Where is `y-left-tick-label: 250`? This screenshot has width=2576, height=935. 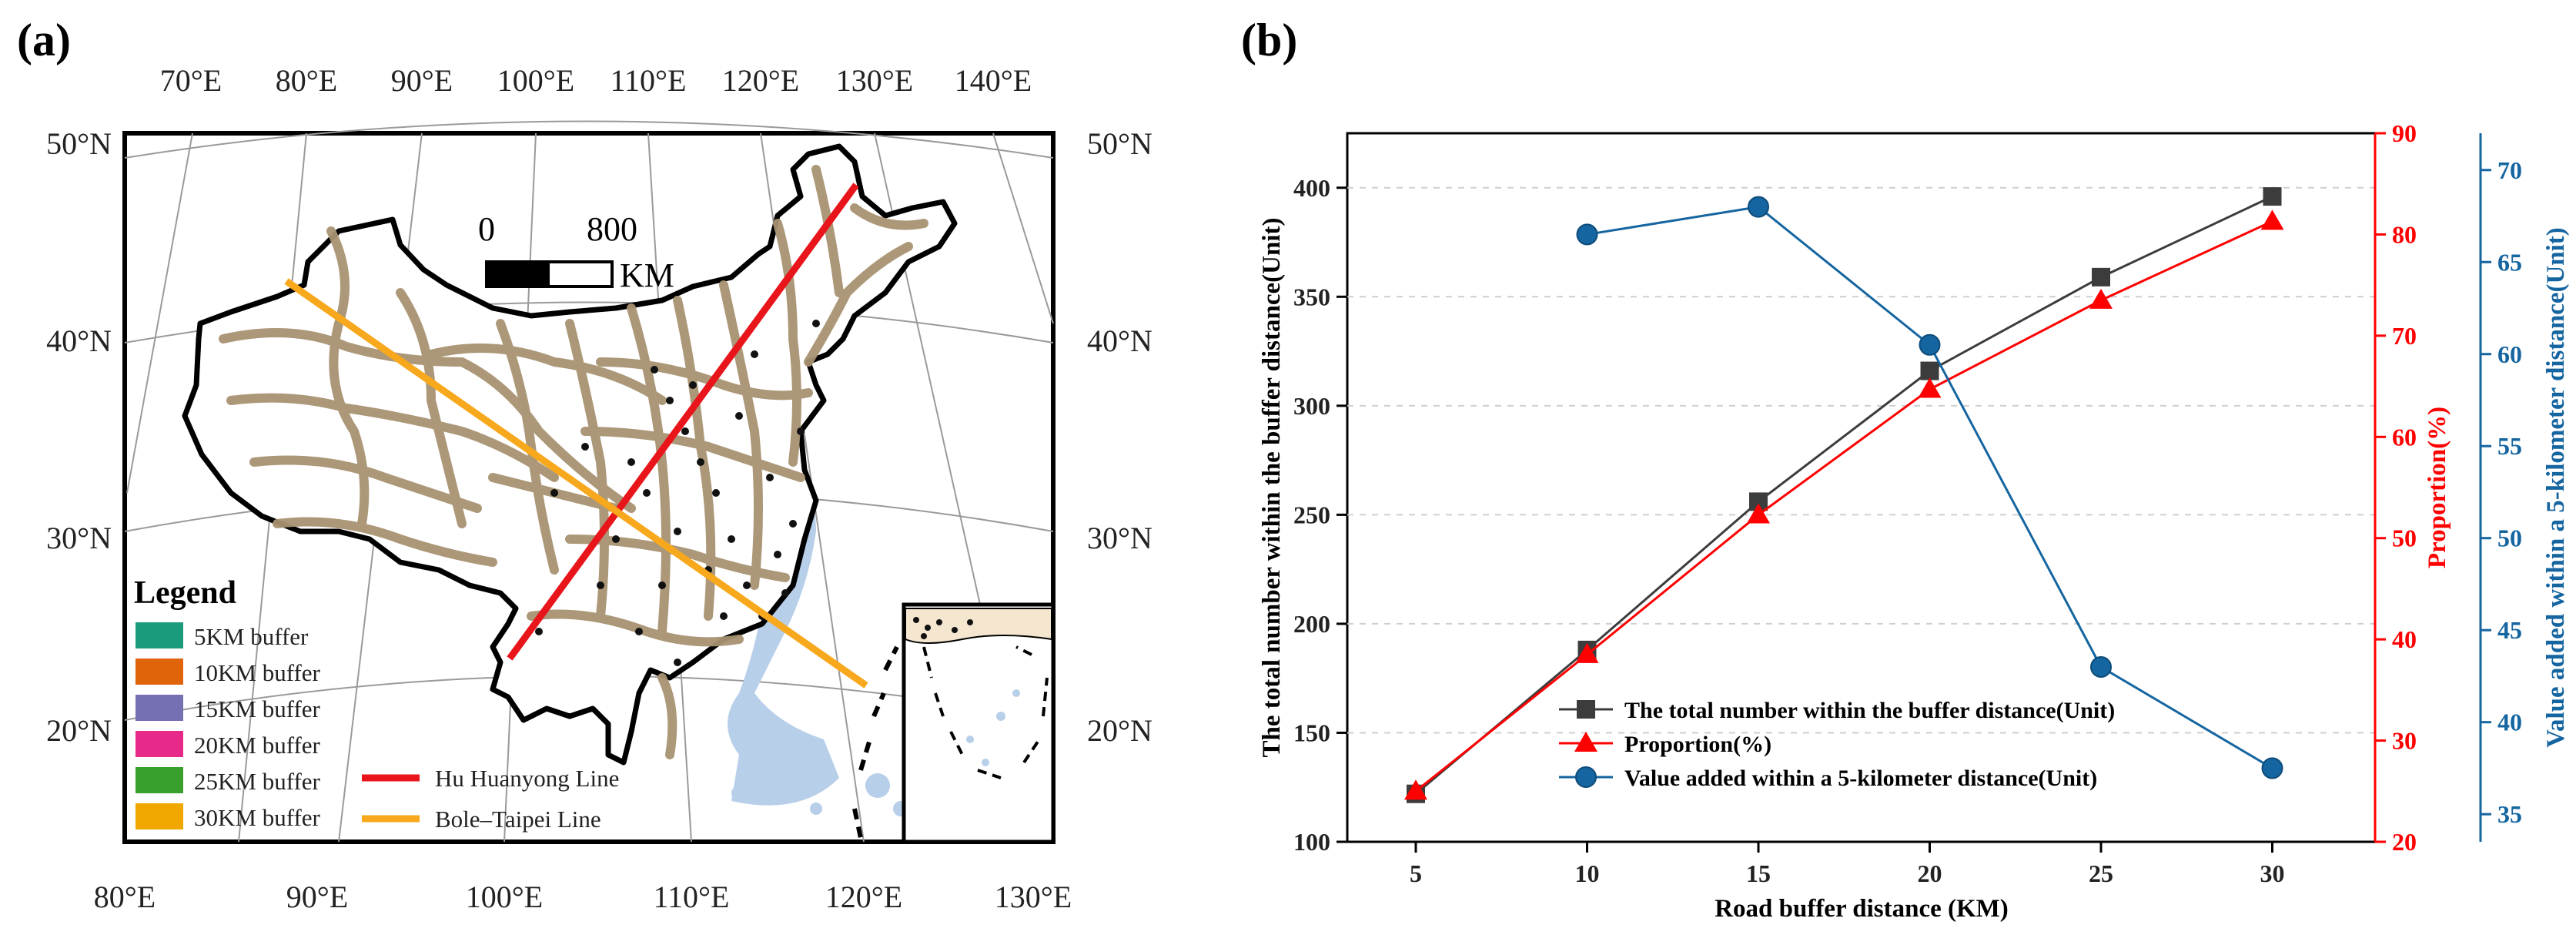
y-left-tick-label: 250 is located at coordinates (1311, 514).